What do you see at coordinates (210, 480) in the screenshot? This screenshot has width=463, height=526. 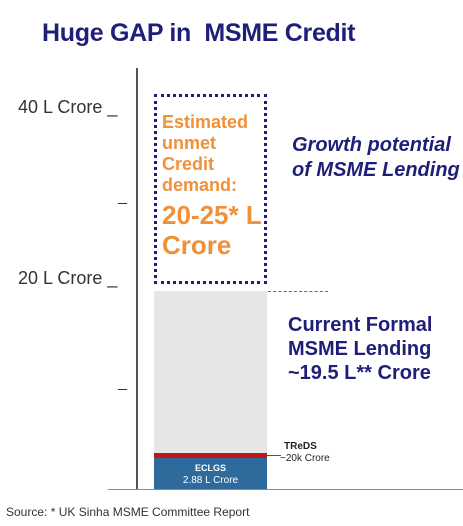 I see `eclgs-value: 2.88 L Crore` at bounding box center [210, 480].